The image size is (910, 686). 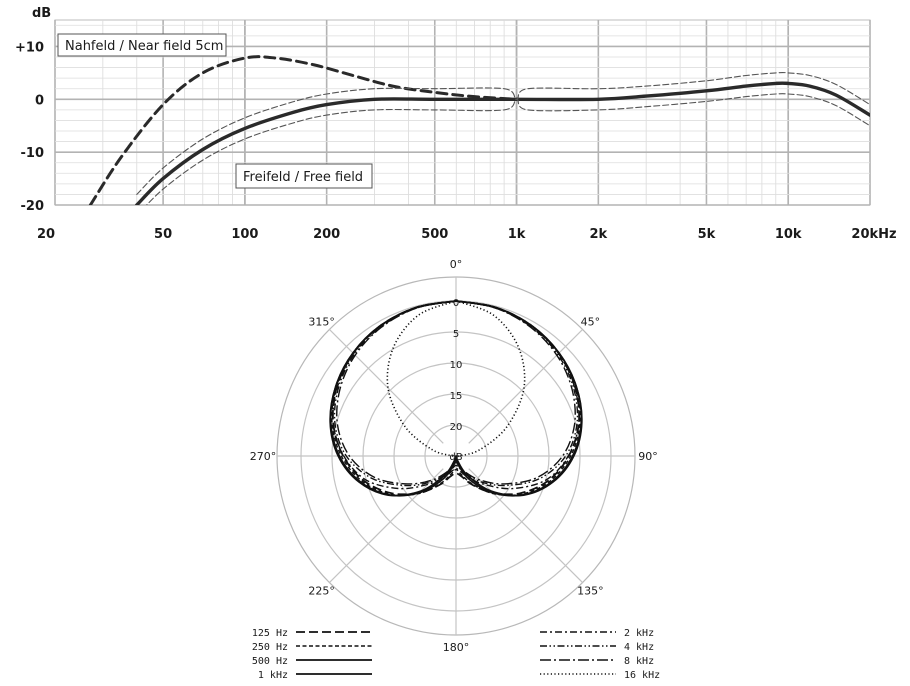 What do you see at coordinates (312, 661) in the screenshot?
I see `legend-item: 500 Hz` at bounding box center [312, 661].